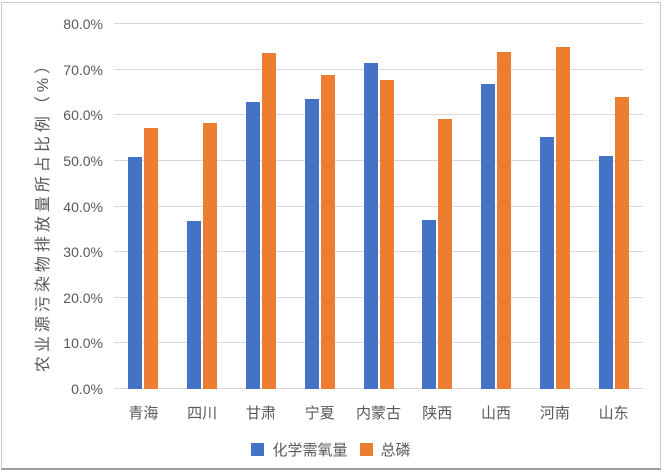  Describe the element at coordinates (83, 160) in the screenshot. I see `y-tick-label: 50.0%` at that location.